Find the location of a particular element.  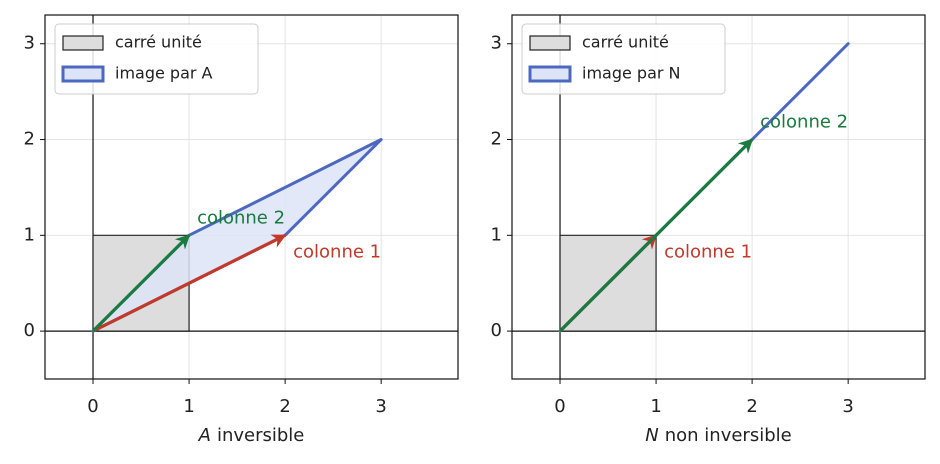

x-axis-text: non inversible is located at coordinates (728, 435).